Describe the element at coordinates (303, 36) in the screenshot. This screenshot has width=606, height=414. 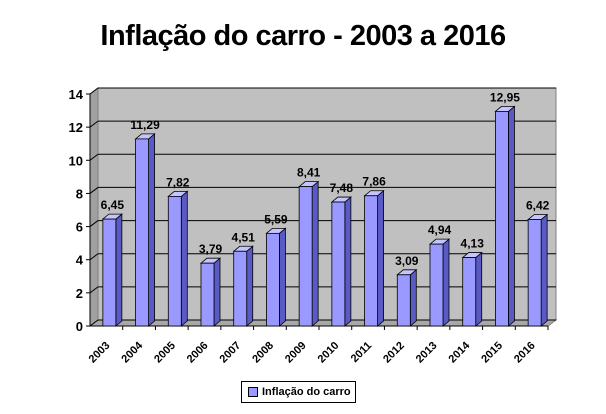
I see `chart-title: Inflação do carro - 2003 a 2016` at that location.